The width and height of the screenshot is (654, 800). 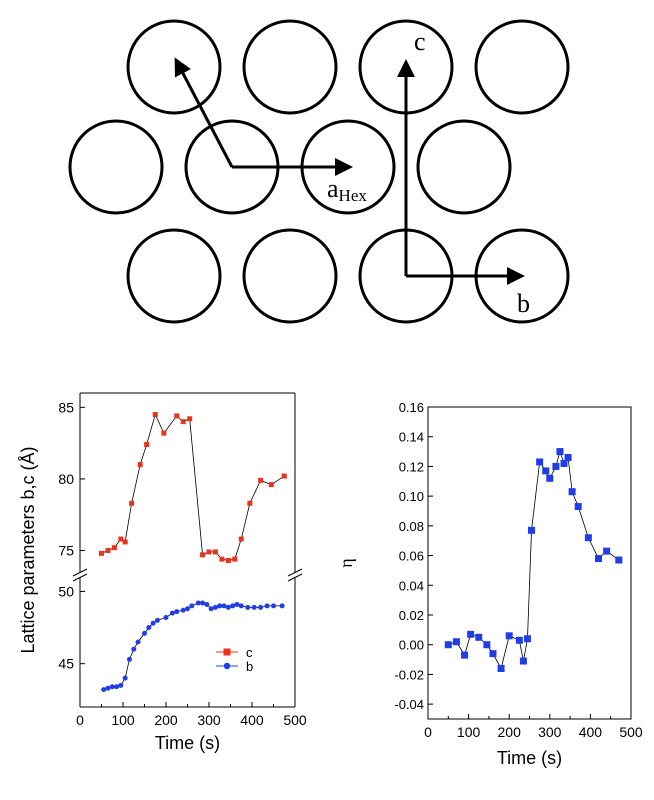 I want to click on y-tick-label: 0.06, so click(x=411, y=556).